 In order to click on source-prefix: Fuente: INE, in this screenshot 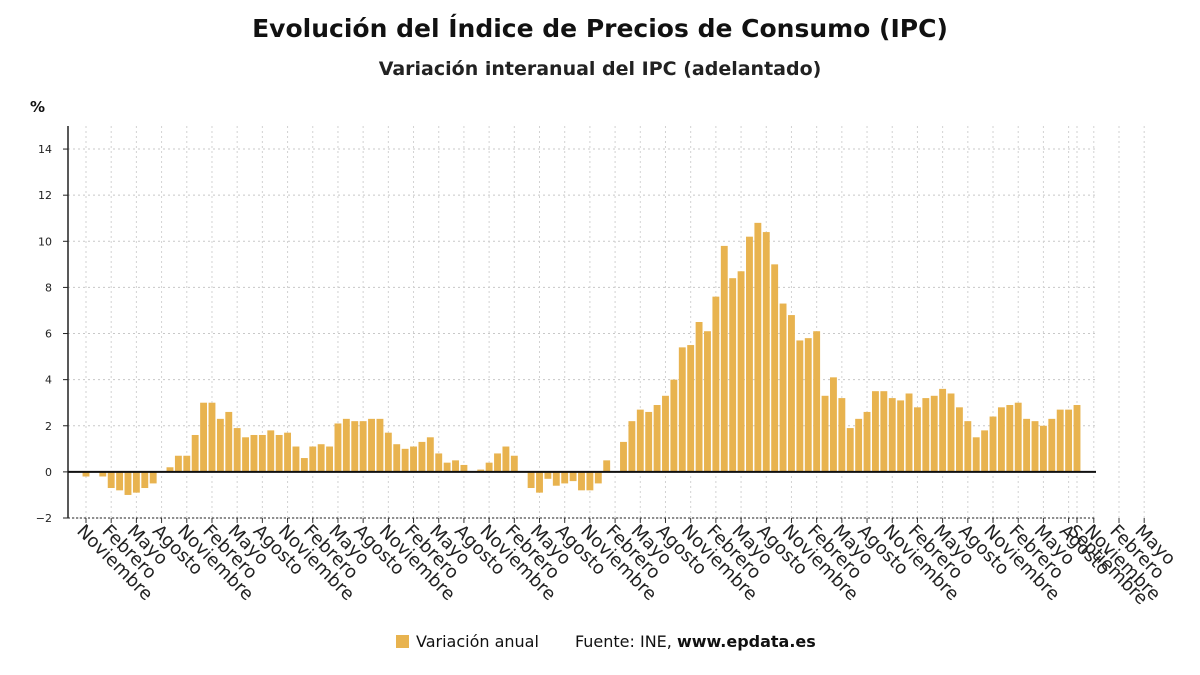, I will do `click(625, 641)`.